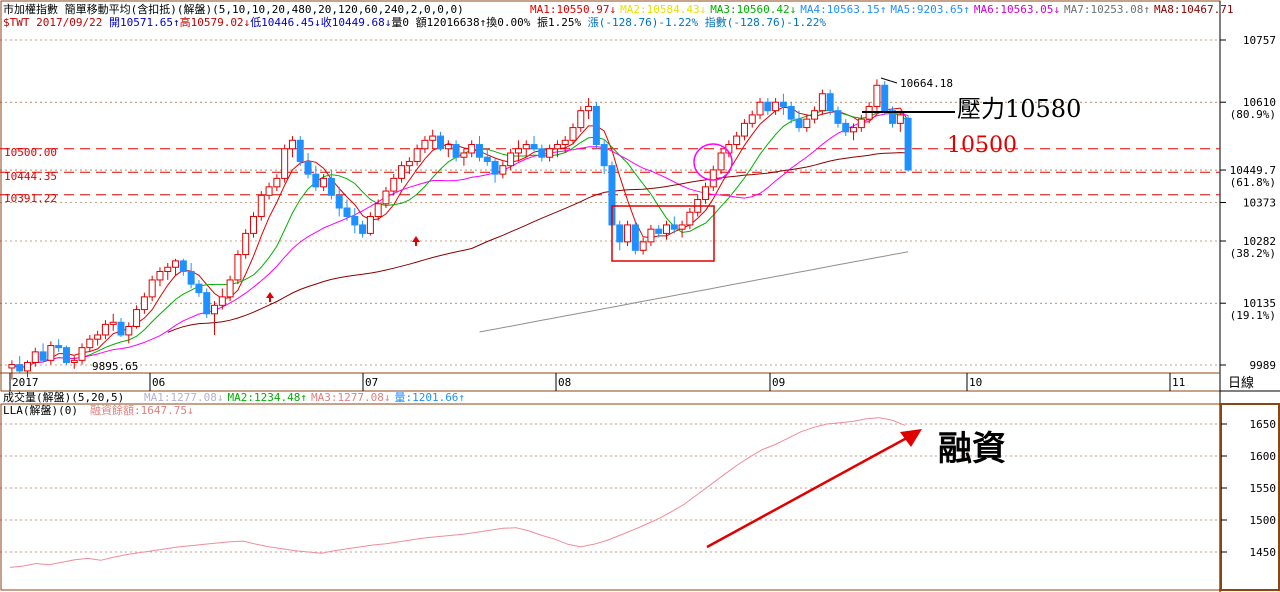  I want to click on ma-label-8: MA8:10467.71, so click(1193, 9).